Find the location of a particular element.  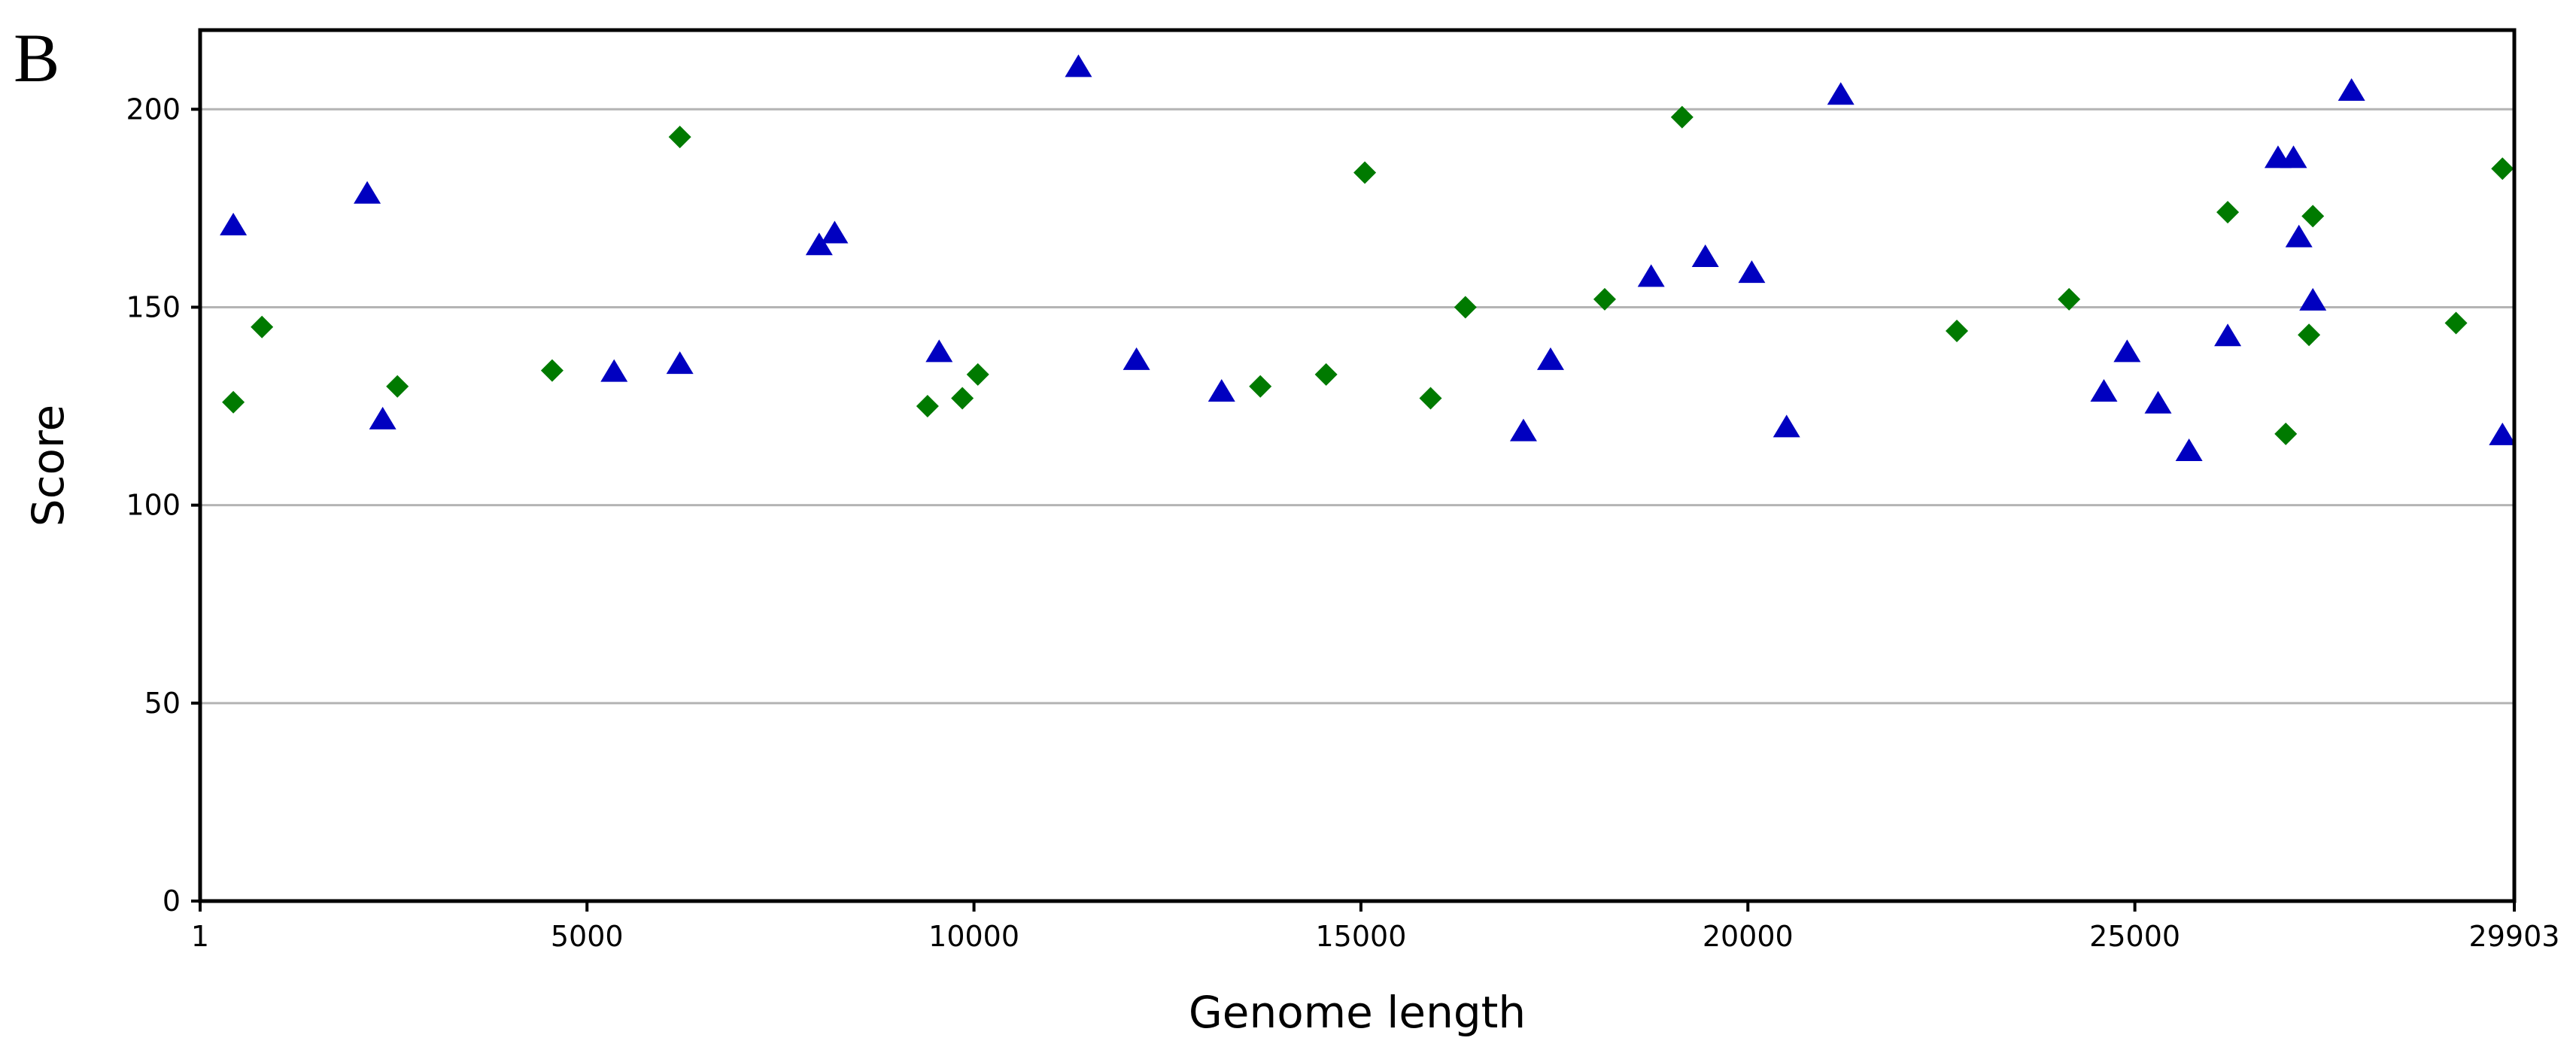

x-tick-label: 5000 is located at coordinates (588, 936).